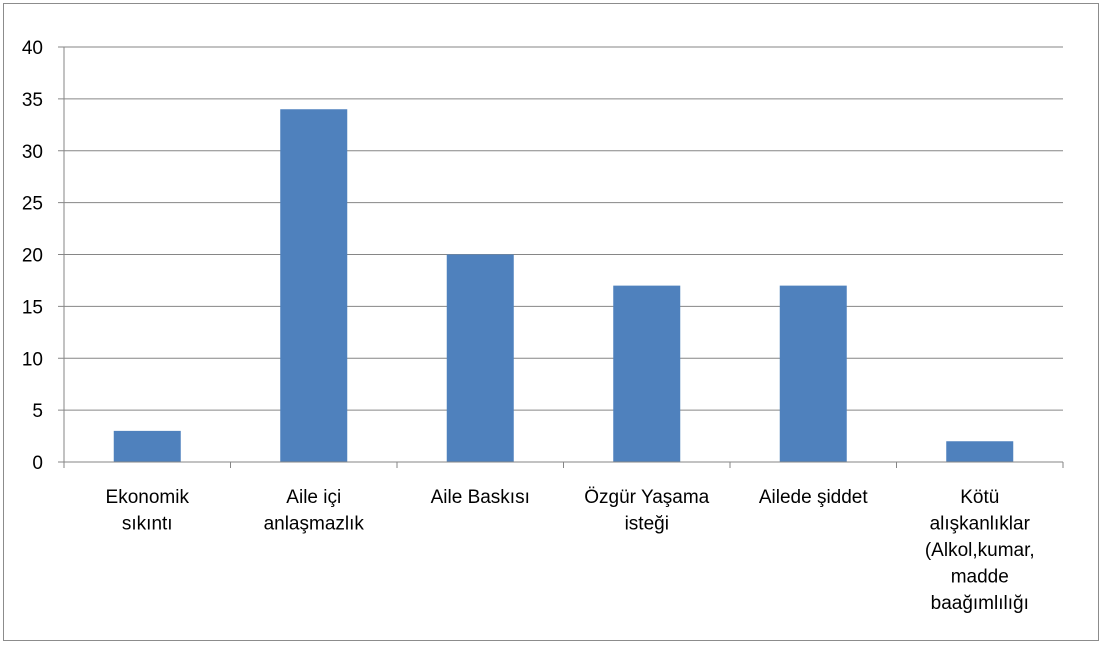 Image resolution: width=1104 pixels, height=646 pixels. I want to click on x-tick-label: Aile Baskısı, so click(480, 497).